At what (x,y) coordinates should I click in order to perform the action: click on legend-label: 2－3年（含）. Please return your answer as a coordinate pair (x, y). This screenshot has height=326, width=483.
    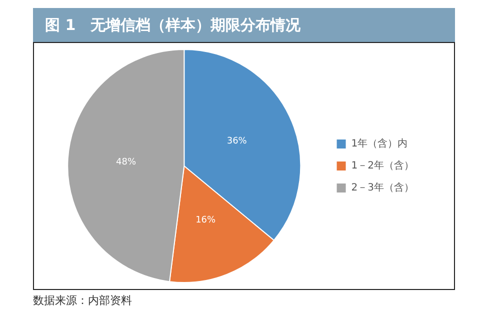
    Looking at the image, I should click on (382, 188).